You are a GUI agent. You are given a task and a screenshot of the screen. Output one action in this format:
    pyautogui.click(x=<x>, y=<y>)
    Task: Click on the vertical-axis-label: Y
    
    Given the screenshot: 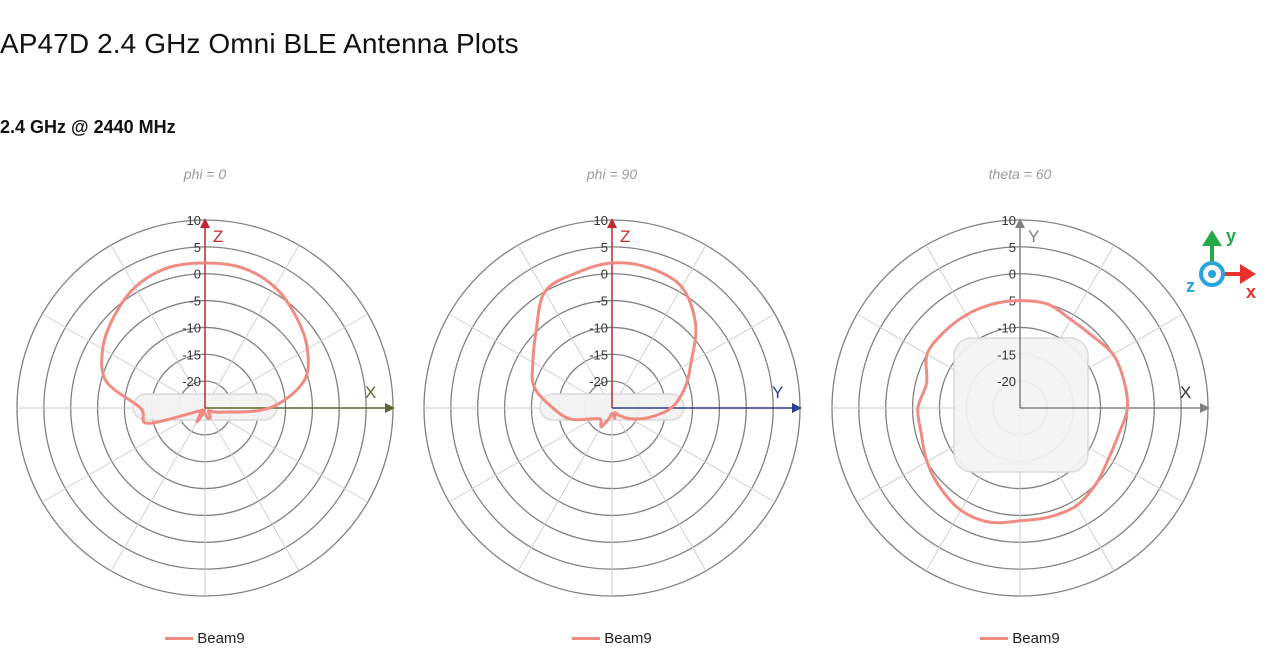 What is the action you would take?
    pyautogui.click(x=1033, y=236)
    